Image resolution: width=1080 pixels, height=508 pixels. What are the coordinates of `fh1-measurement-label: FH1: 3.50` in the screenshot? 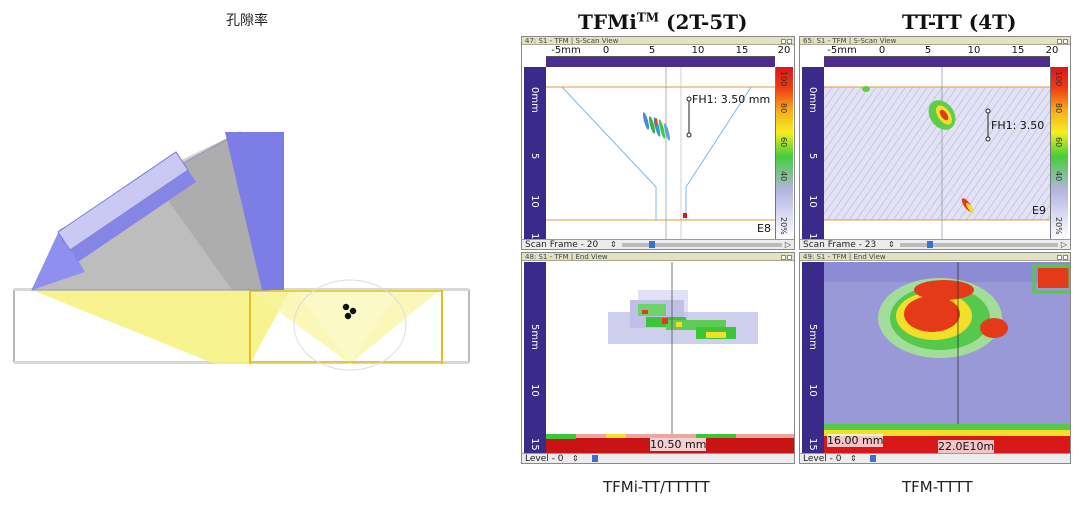 It's located at (1018, 125).